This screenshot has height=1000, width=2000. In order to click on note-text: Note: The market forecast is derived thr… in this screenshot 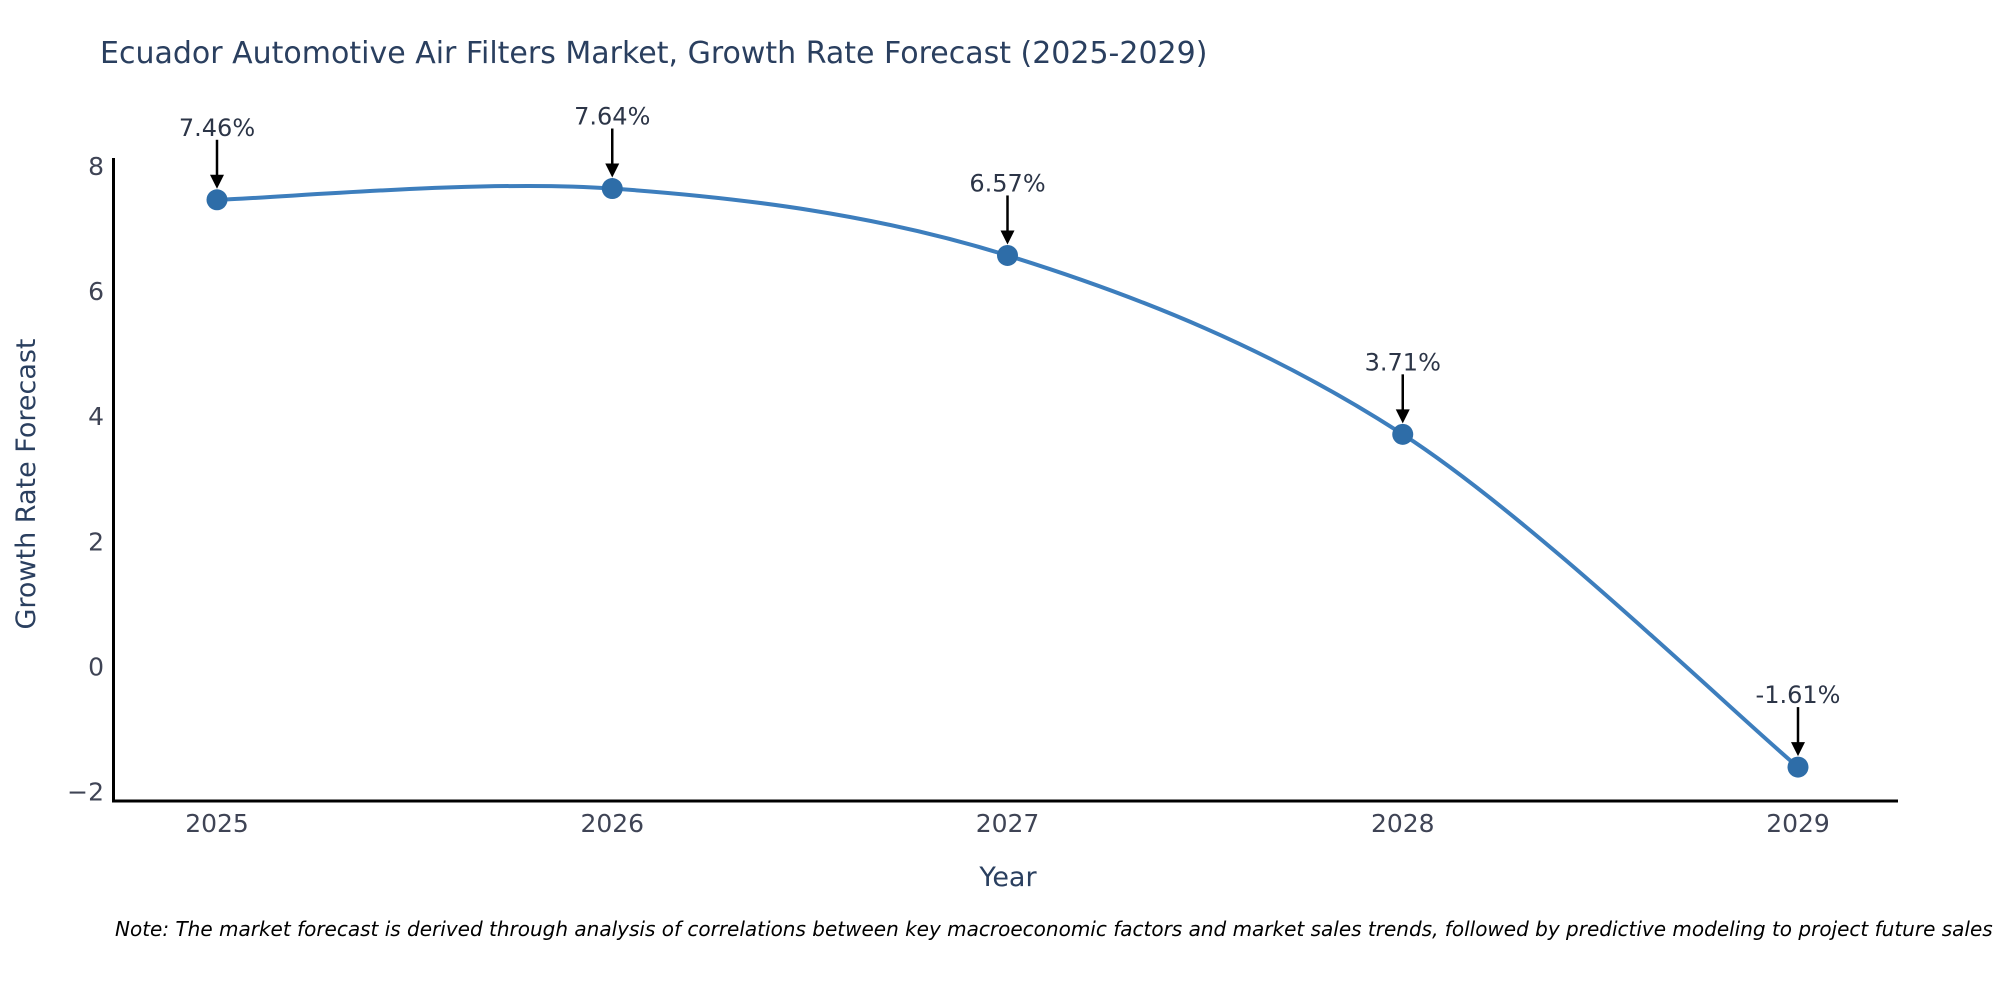, I will do `click(1054, 929)`.